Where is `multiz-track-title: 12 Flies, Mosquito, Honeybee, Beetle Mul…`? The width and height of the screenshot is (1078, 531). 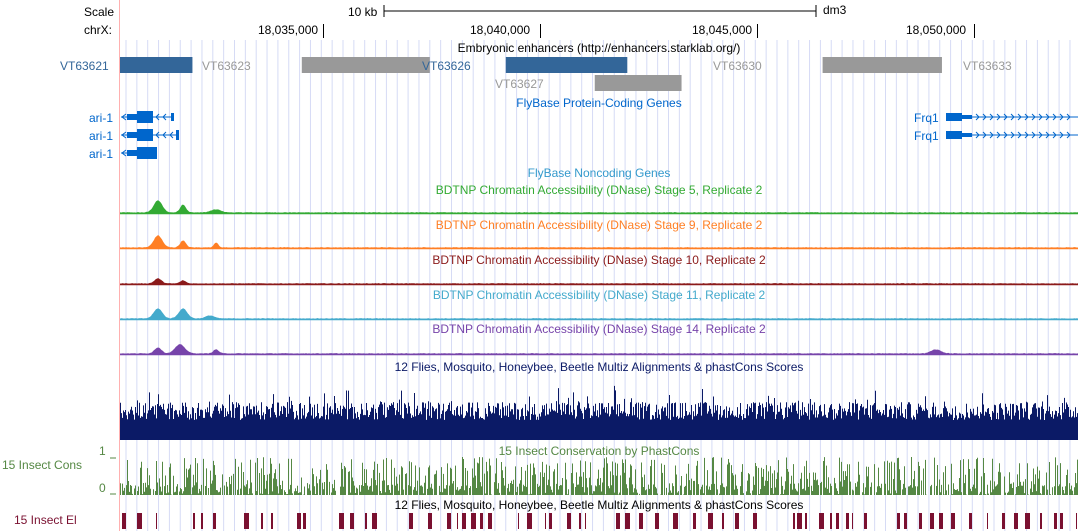 multiz-track-title: 12 Flies, Mosquito, Honeybee, Beetle Mul… is located at coordinates (599, 367).